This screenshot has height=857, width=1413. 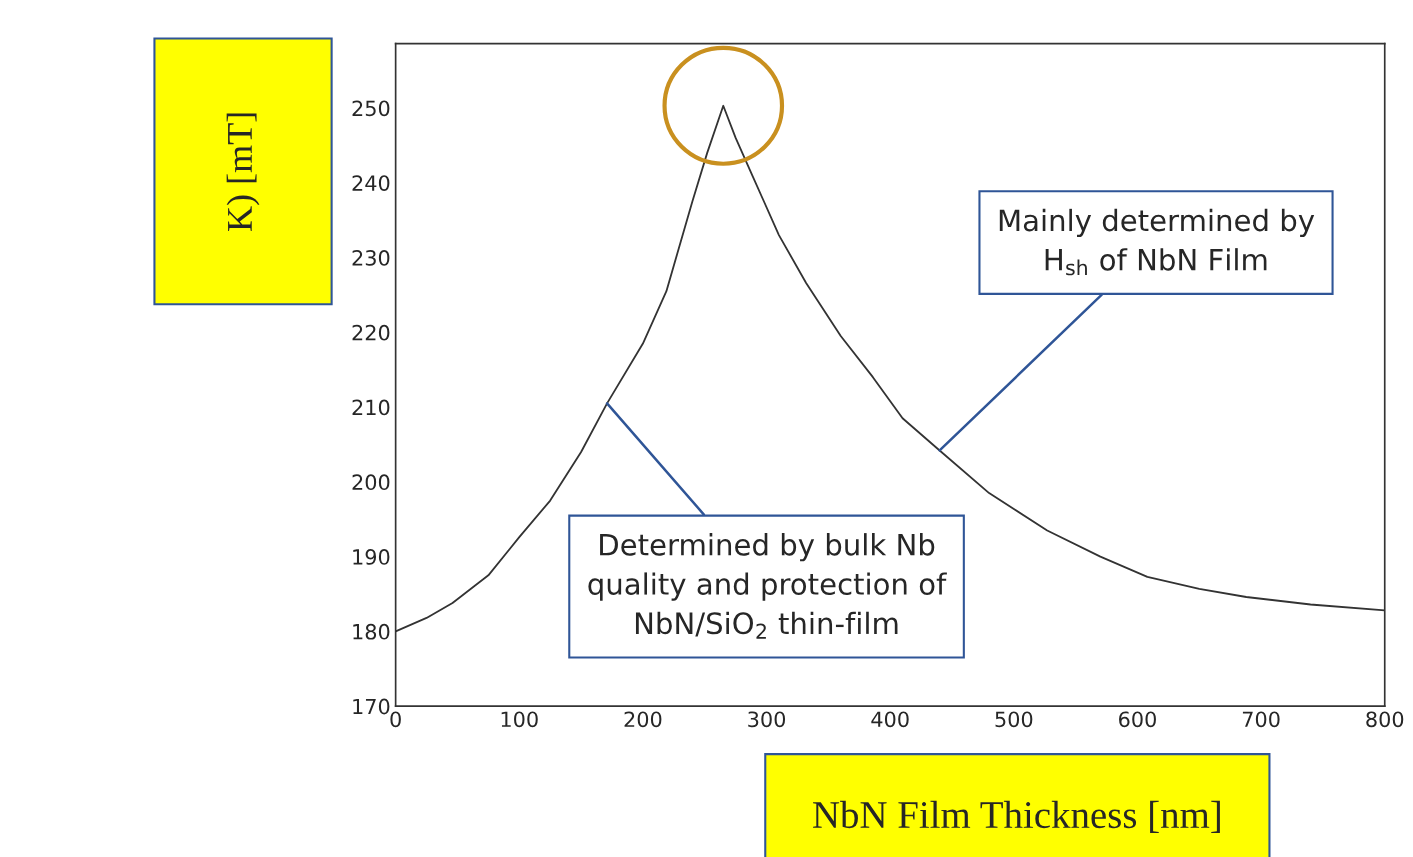 I want to click on x-tick-label: 200, so click(x=643, y=719).